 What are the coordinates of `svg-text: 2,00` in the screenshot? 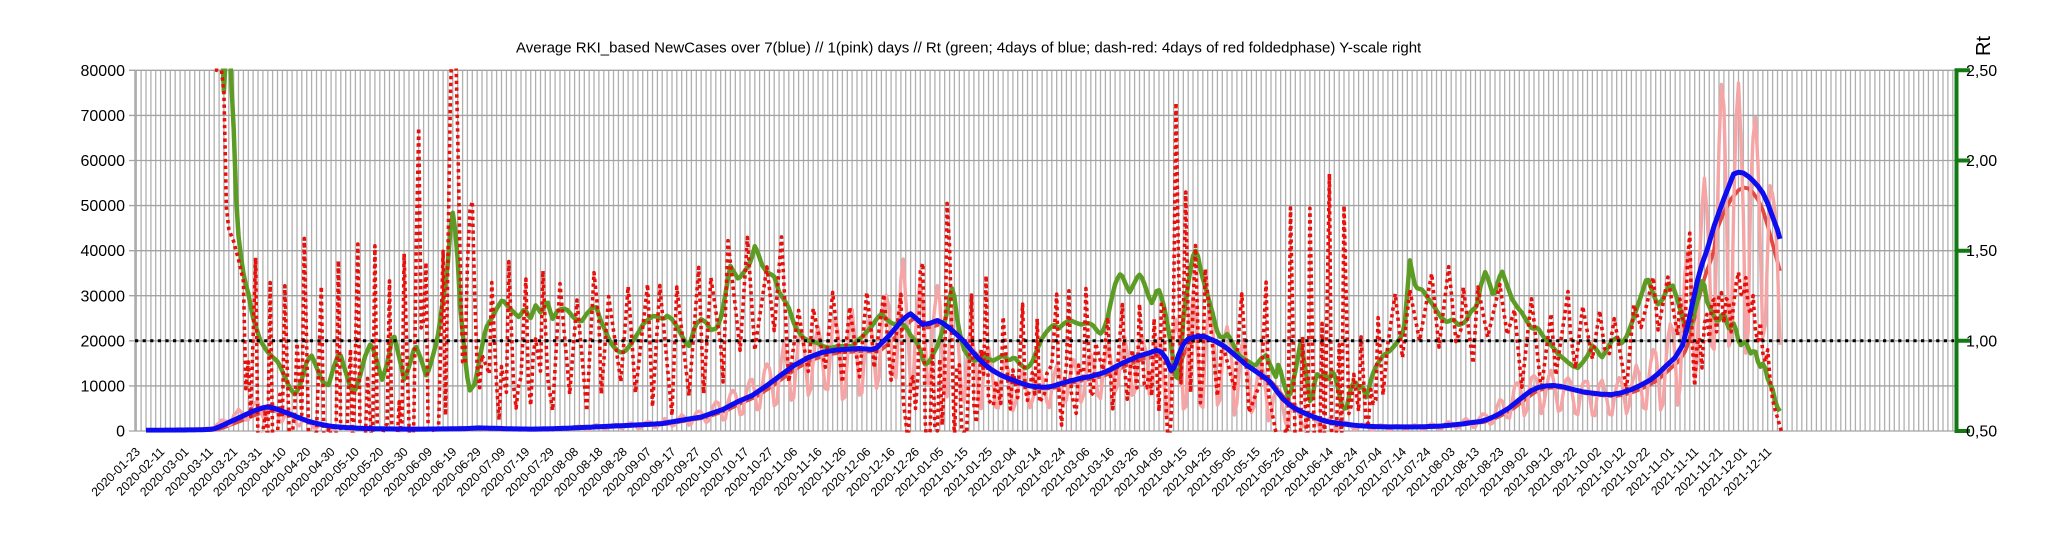 It's located at (1981, 161).